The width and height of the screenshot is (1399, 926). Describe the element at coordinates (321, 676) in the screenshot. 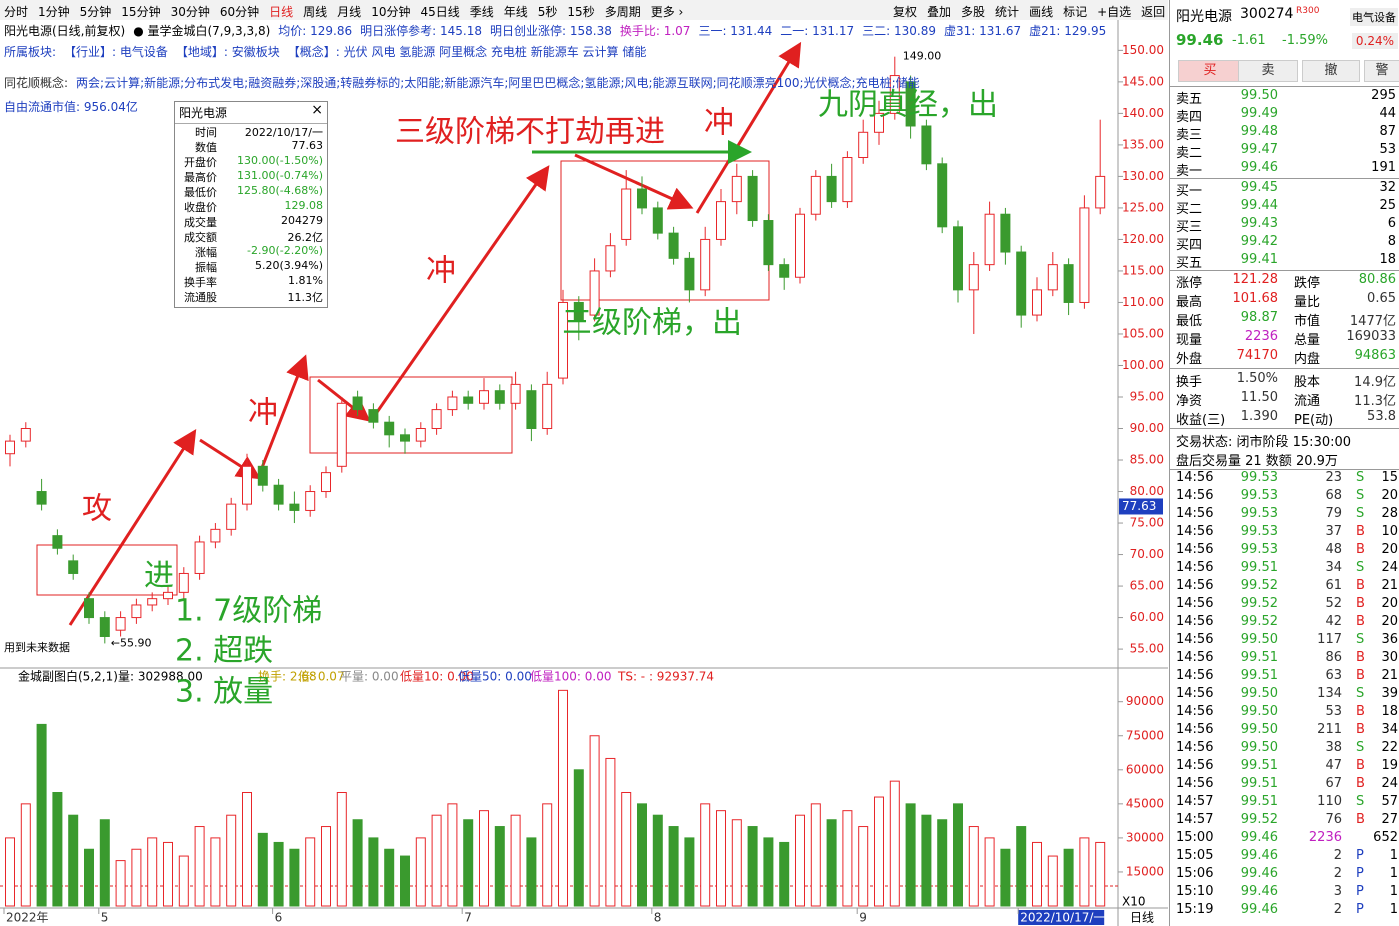

I see `indicator-header: 倍: 0.07` at that location.